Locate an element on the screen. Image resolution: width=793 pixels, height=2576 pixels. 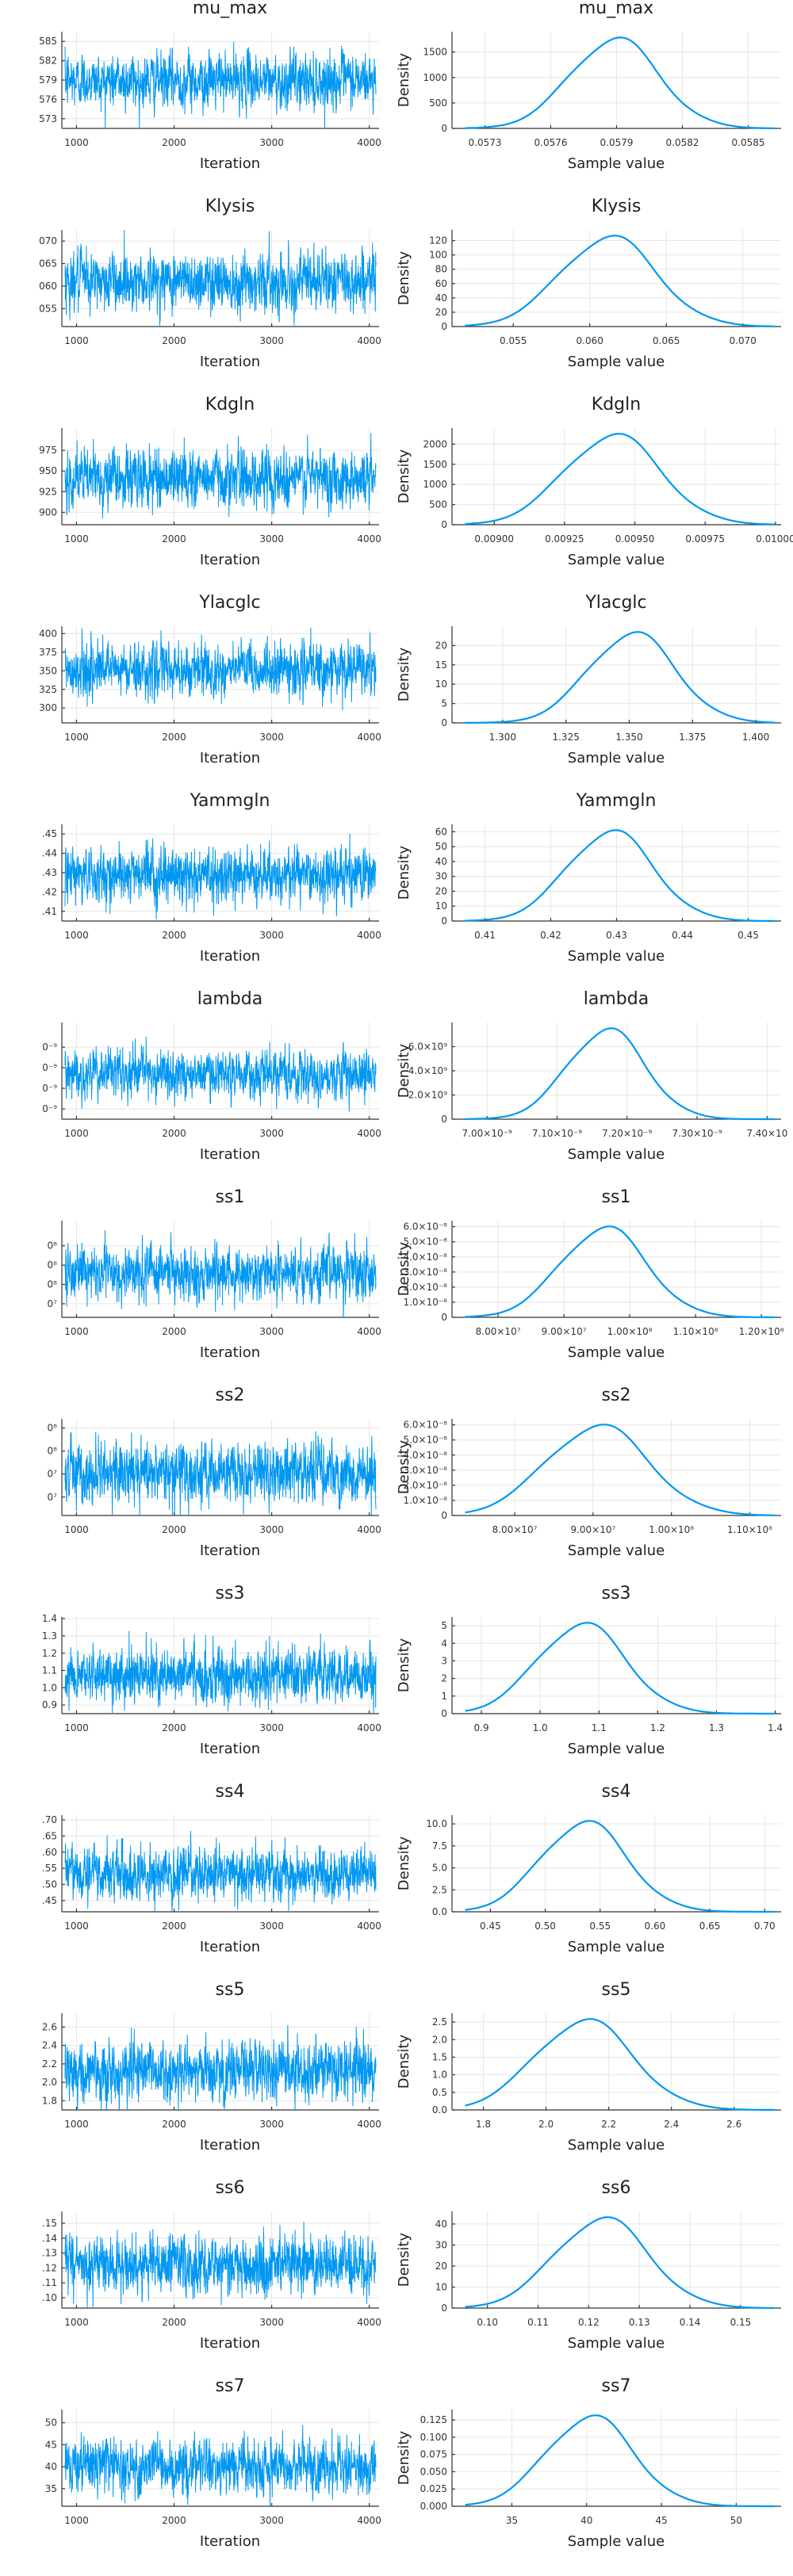
y-tick-label: 0⁸ is located at coordinates (53, 1246).